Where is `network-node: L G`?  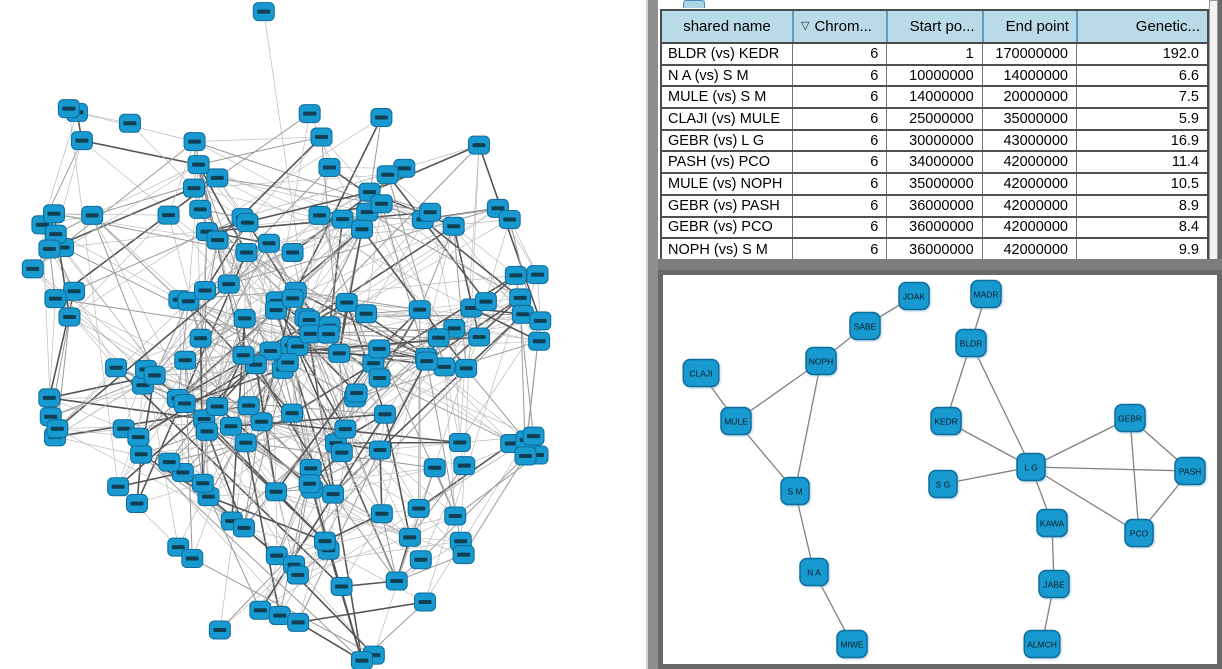 network-node: L G is located at coordinates (1031, 467).